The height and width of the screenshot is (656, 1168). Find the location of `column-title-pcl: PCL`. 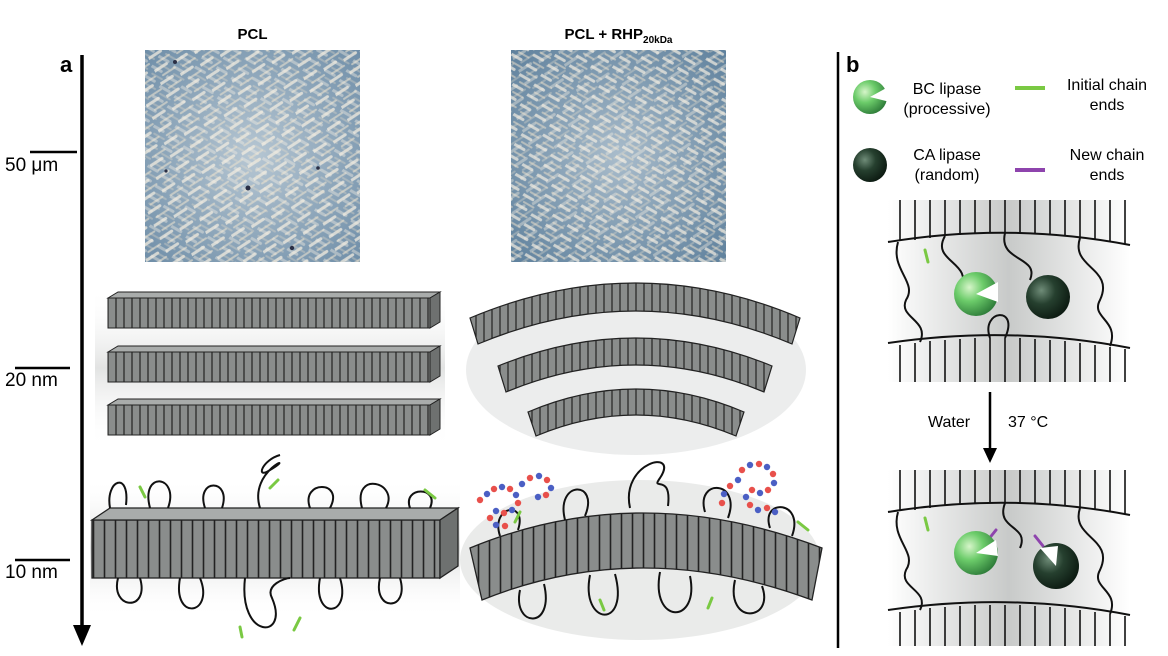

column-title-pcl: PCL is located at coordinates (252, 34).